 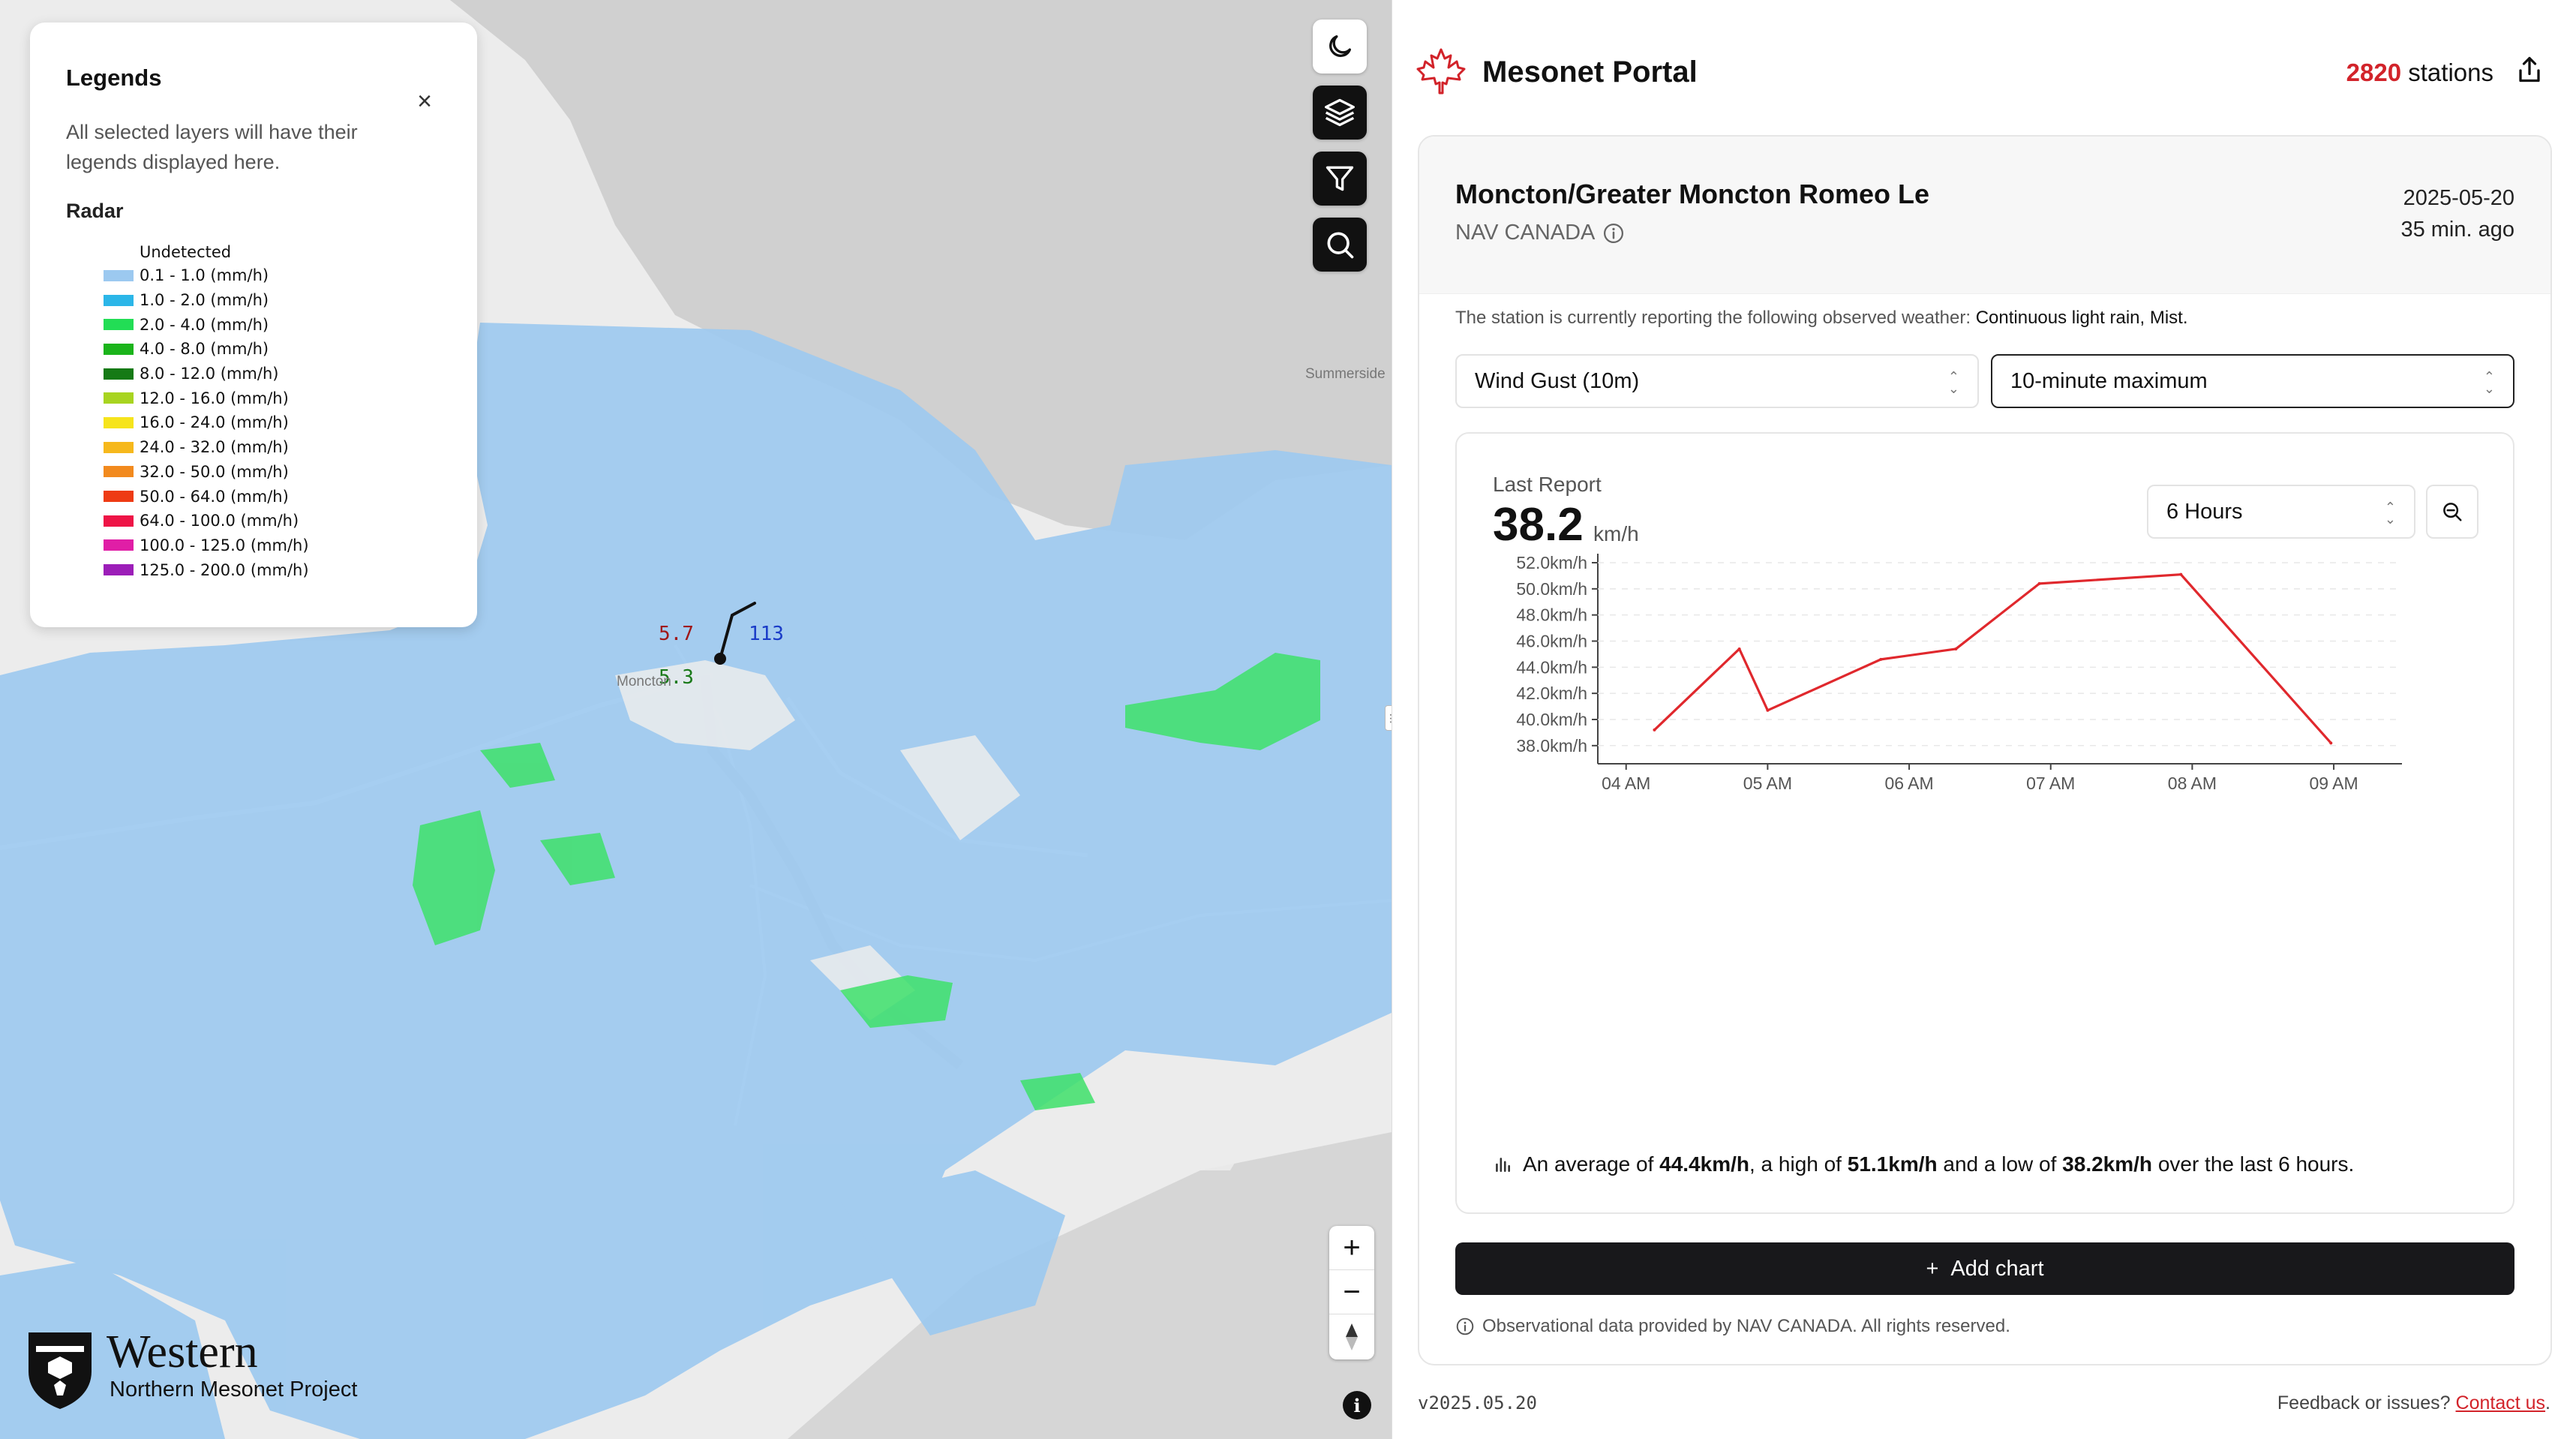 I want to click on legend-section-title: Radar, so click(x=95, y=211).